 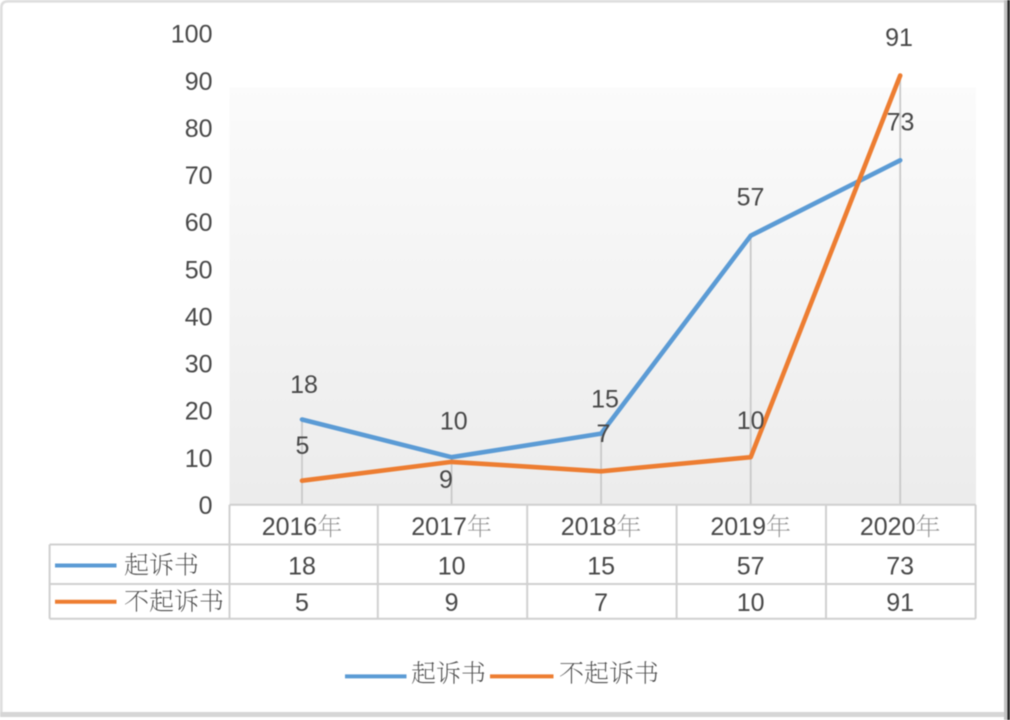 What do you see at coordinates (199, 176) in the screenshot?
I see `svg-text: 70` at bounding box center [199, 176].